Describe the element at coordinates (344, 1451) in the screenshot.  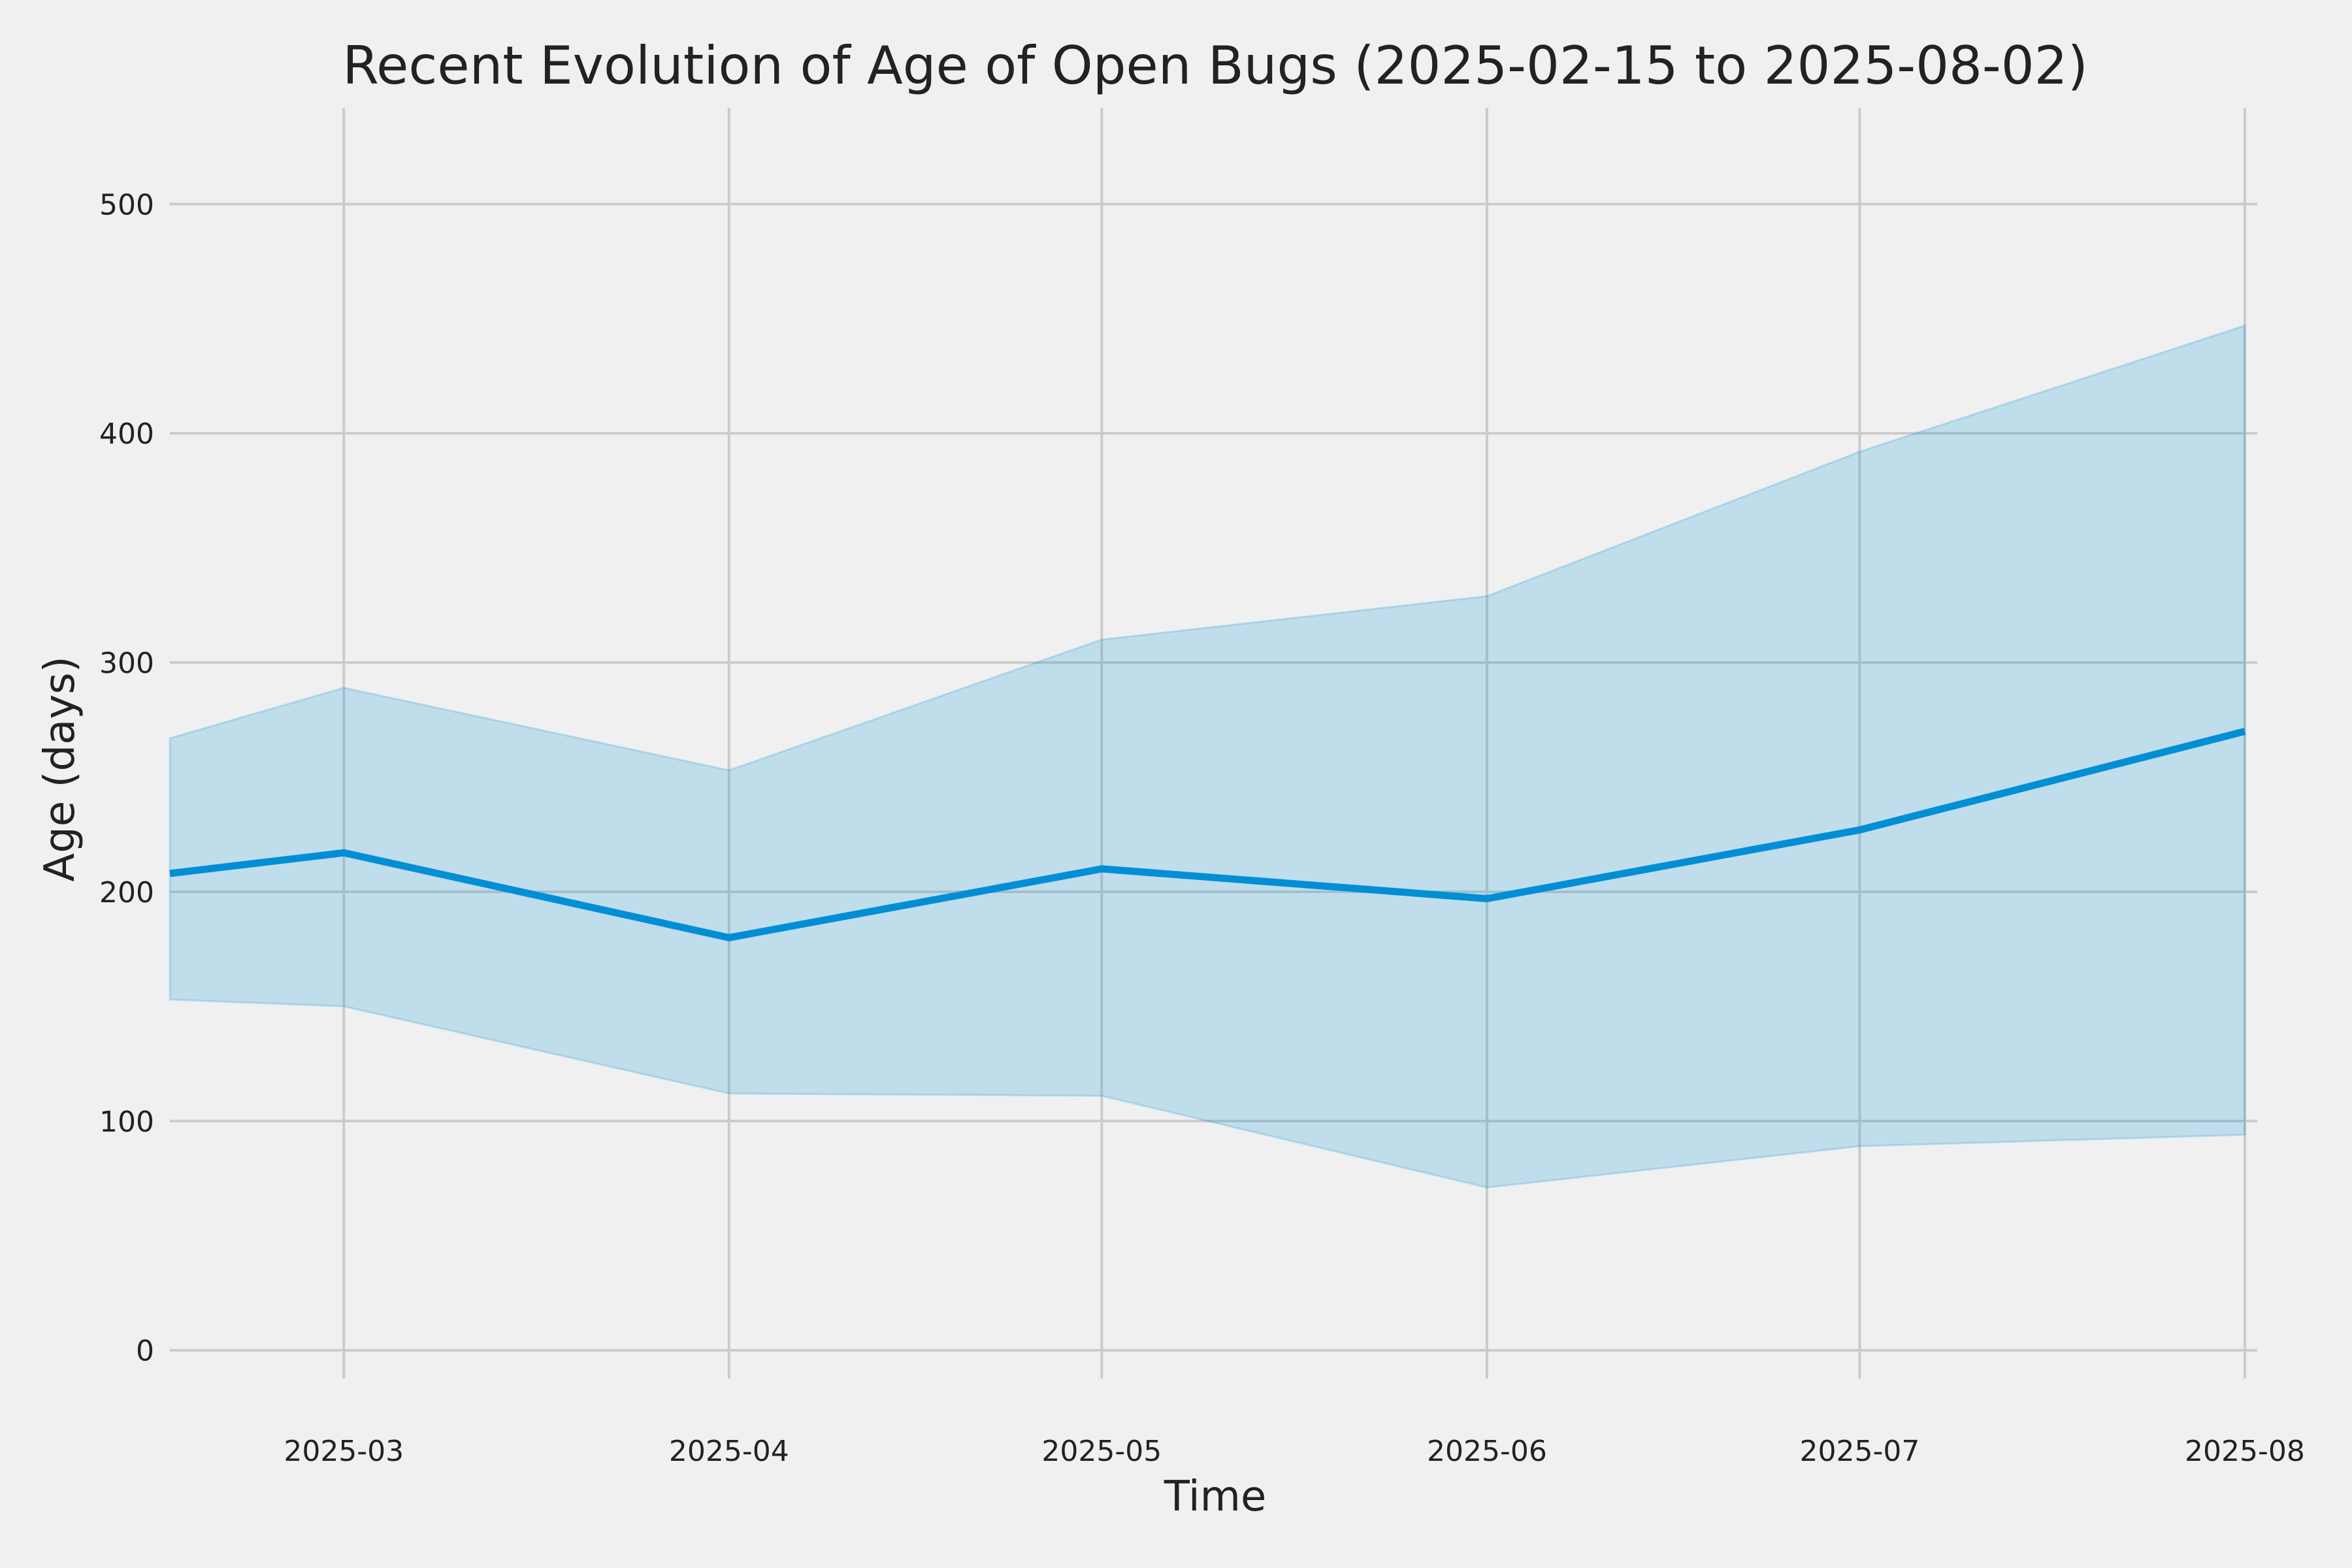
I see `x-tick-label: 2025-03` at that location.